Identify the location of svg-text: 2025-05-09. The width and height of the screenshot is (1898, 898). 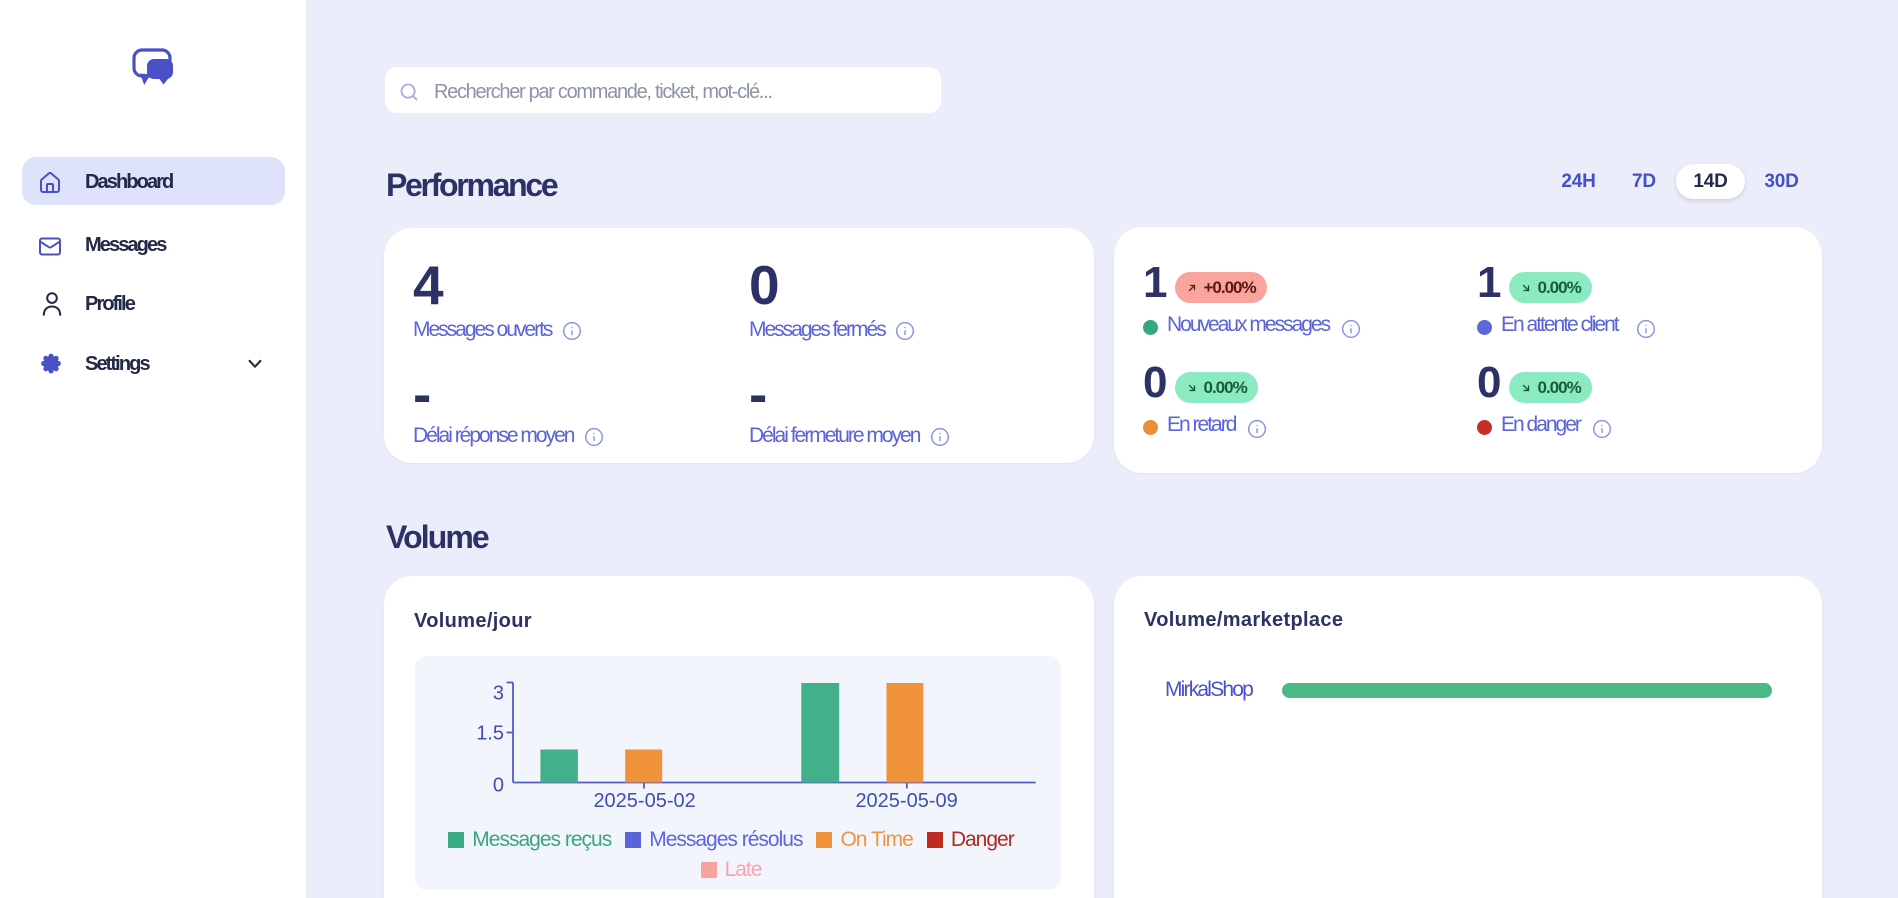
(906, 801).